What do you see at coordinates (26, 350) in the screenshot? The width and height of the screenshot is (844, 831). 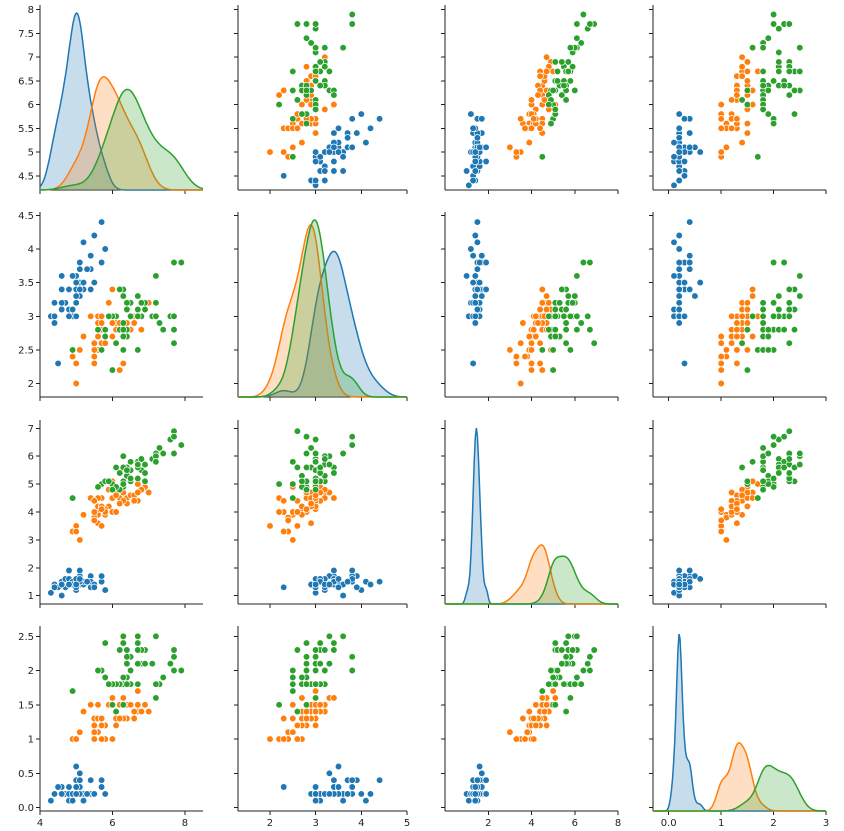 I see `y-tick-label: 2.5` at bounding box center [26, 350].